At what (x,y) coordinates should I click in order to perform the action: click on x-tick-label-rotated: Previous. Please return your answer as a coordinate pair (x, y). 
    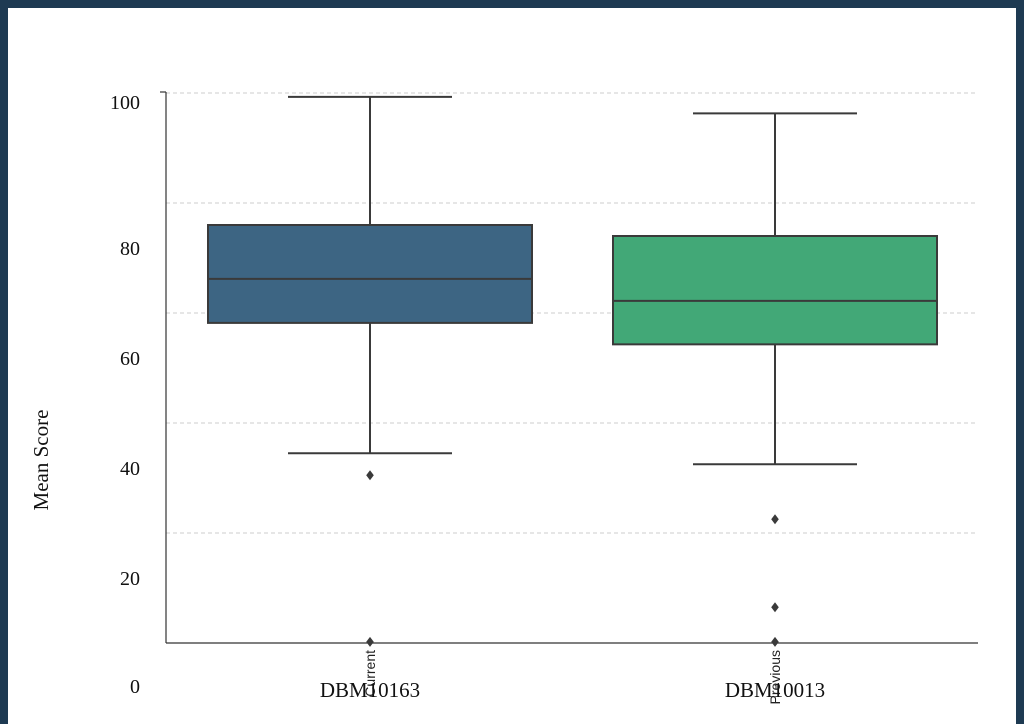
    Looking at the image, I should click on (775, 677).